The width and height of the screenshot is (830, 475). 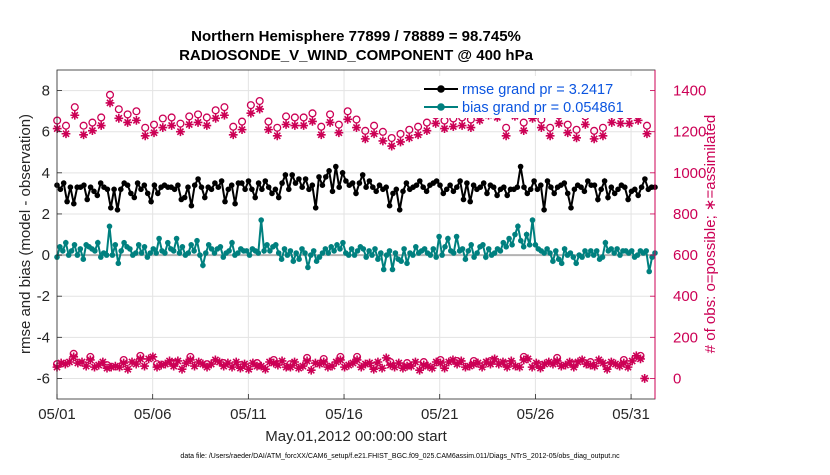 I want to click on legend-bias-marker, so click(x=441, y=107).